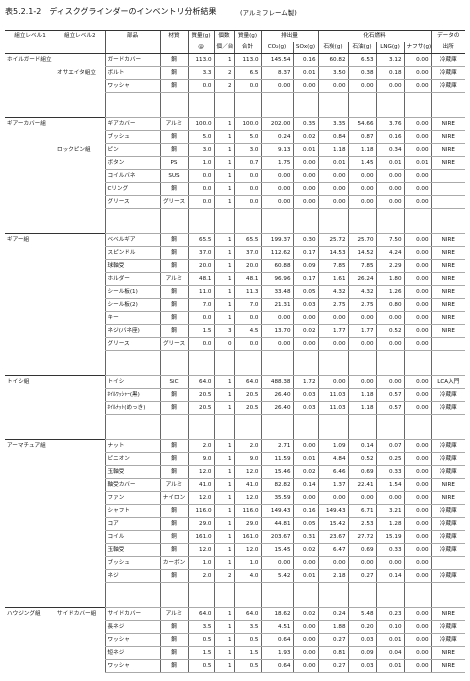 This screenshot has width=470, height=681. What do you see at coordinates (333, 576) in the screenshot?
I see `value-cell: 2.18` at bounding box center [333, 576].